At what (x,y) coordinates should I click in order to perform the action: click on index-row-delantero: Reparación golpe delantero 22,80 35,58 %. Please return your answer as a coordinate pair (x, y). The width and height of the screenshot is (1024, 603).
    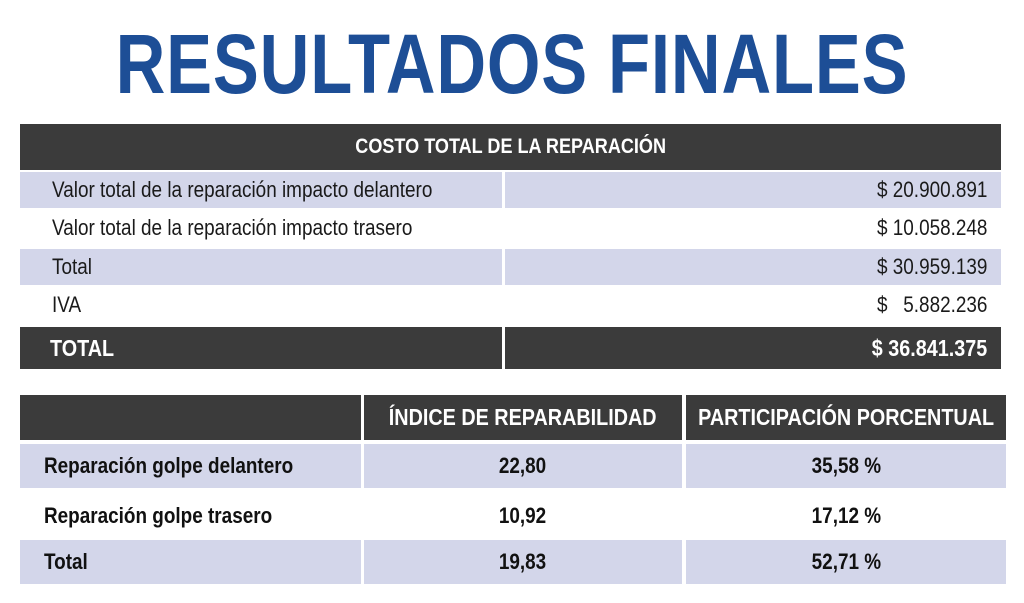
    Looking at the image, I should click on (513, 466).